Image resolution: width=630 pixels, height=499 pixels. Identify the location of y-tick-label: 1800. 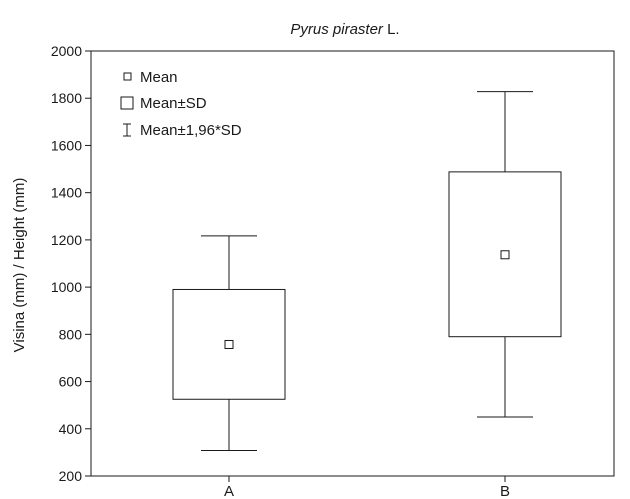
(66, 98).